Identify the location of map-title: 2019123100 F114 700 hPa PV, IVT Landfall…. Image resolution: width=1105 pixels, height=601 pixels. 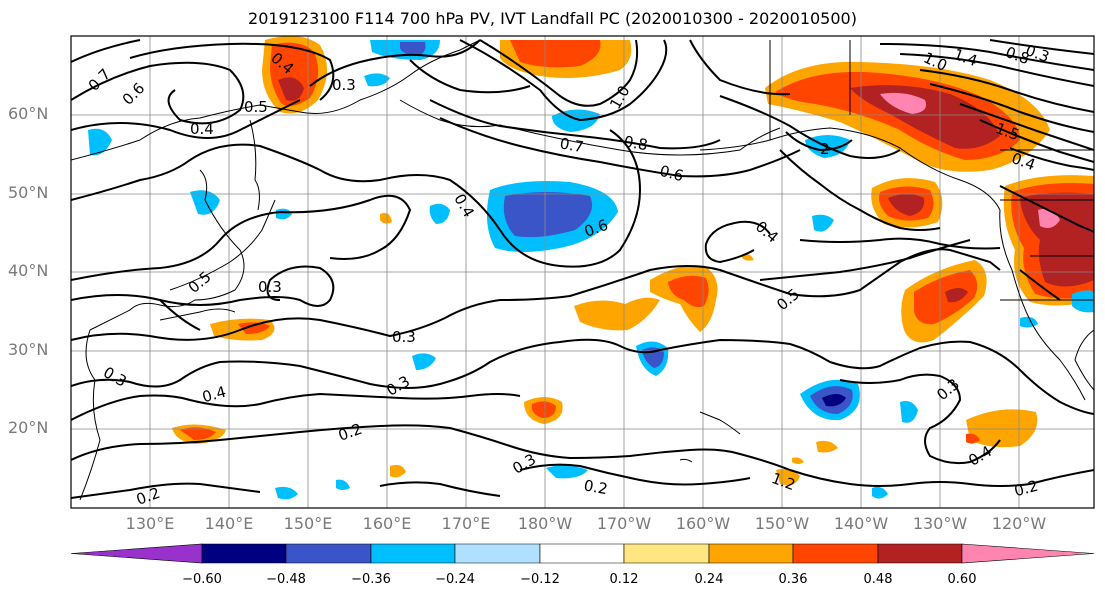
(552, 18).